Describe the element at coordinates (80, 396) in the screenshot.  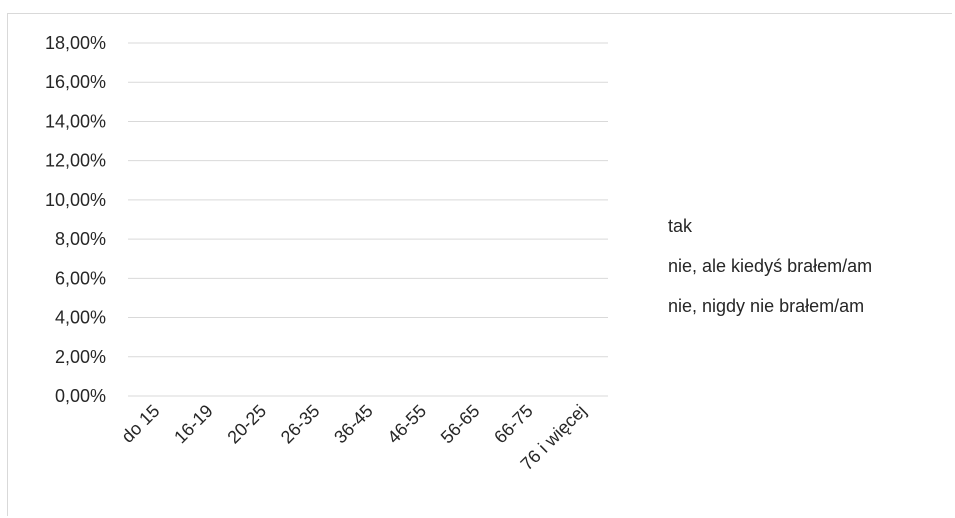
I see `y-tick-label: 0,00%` at that location.